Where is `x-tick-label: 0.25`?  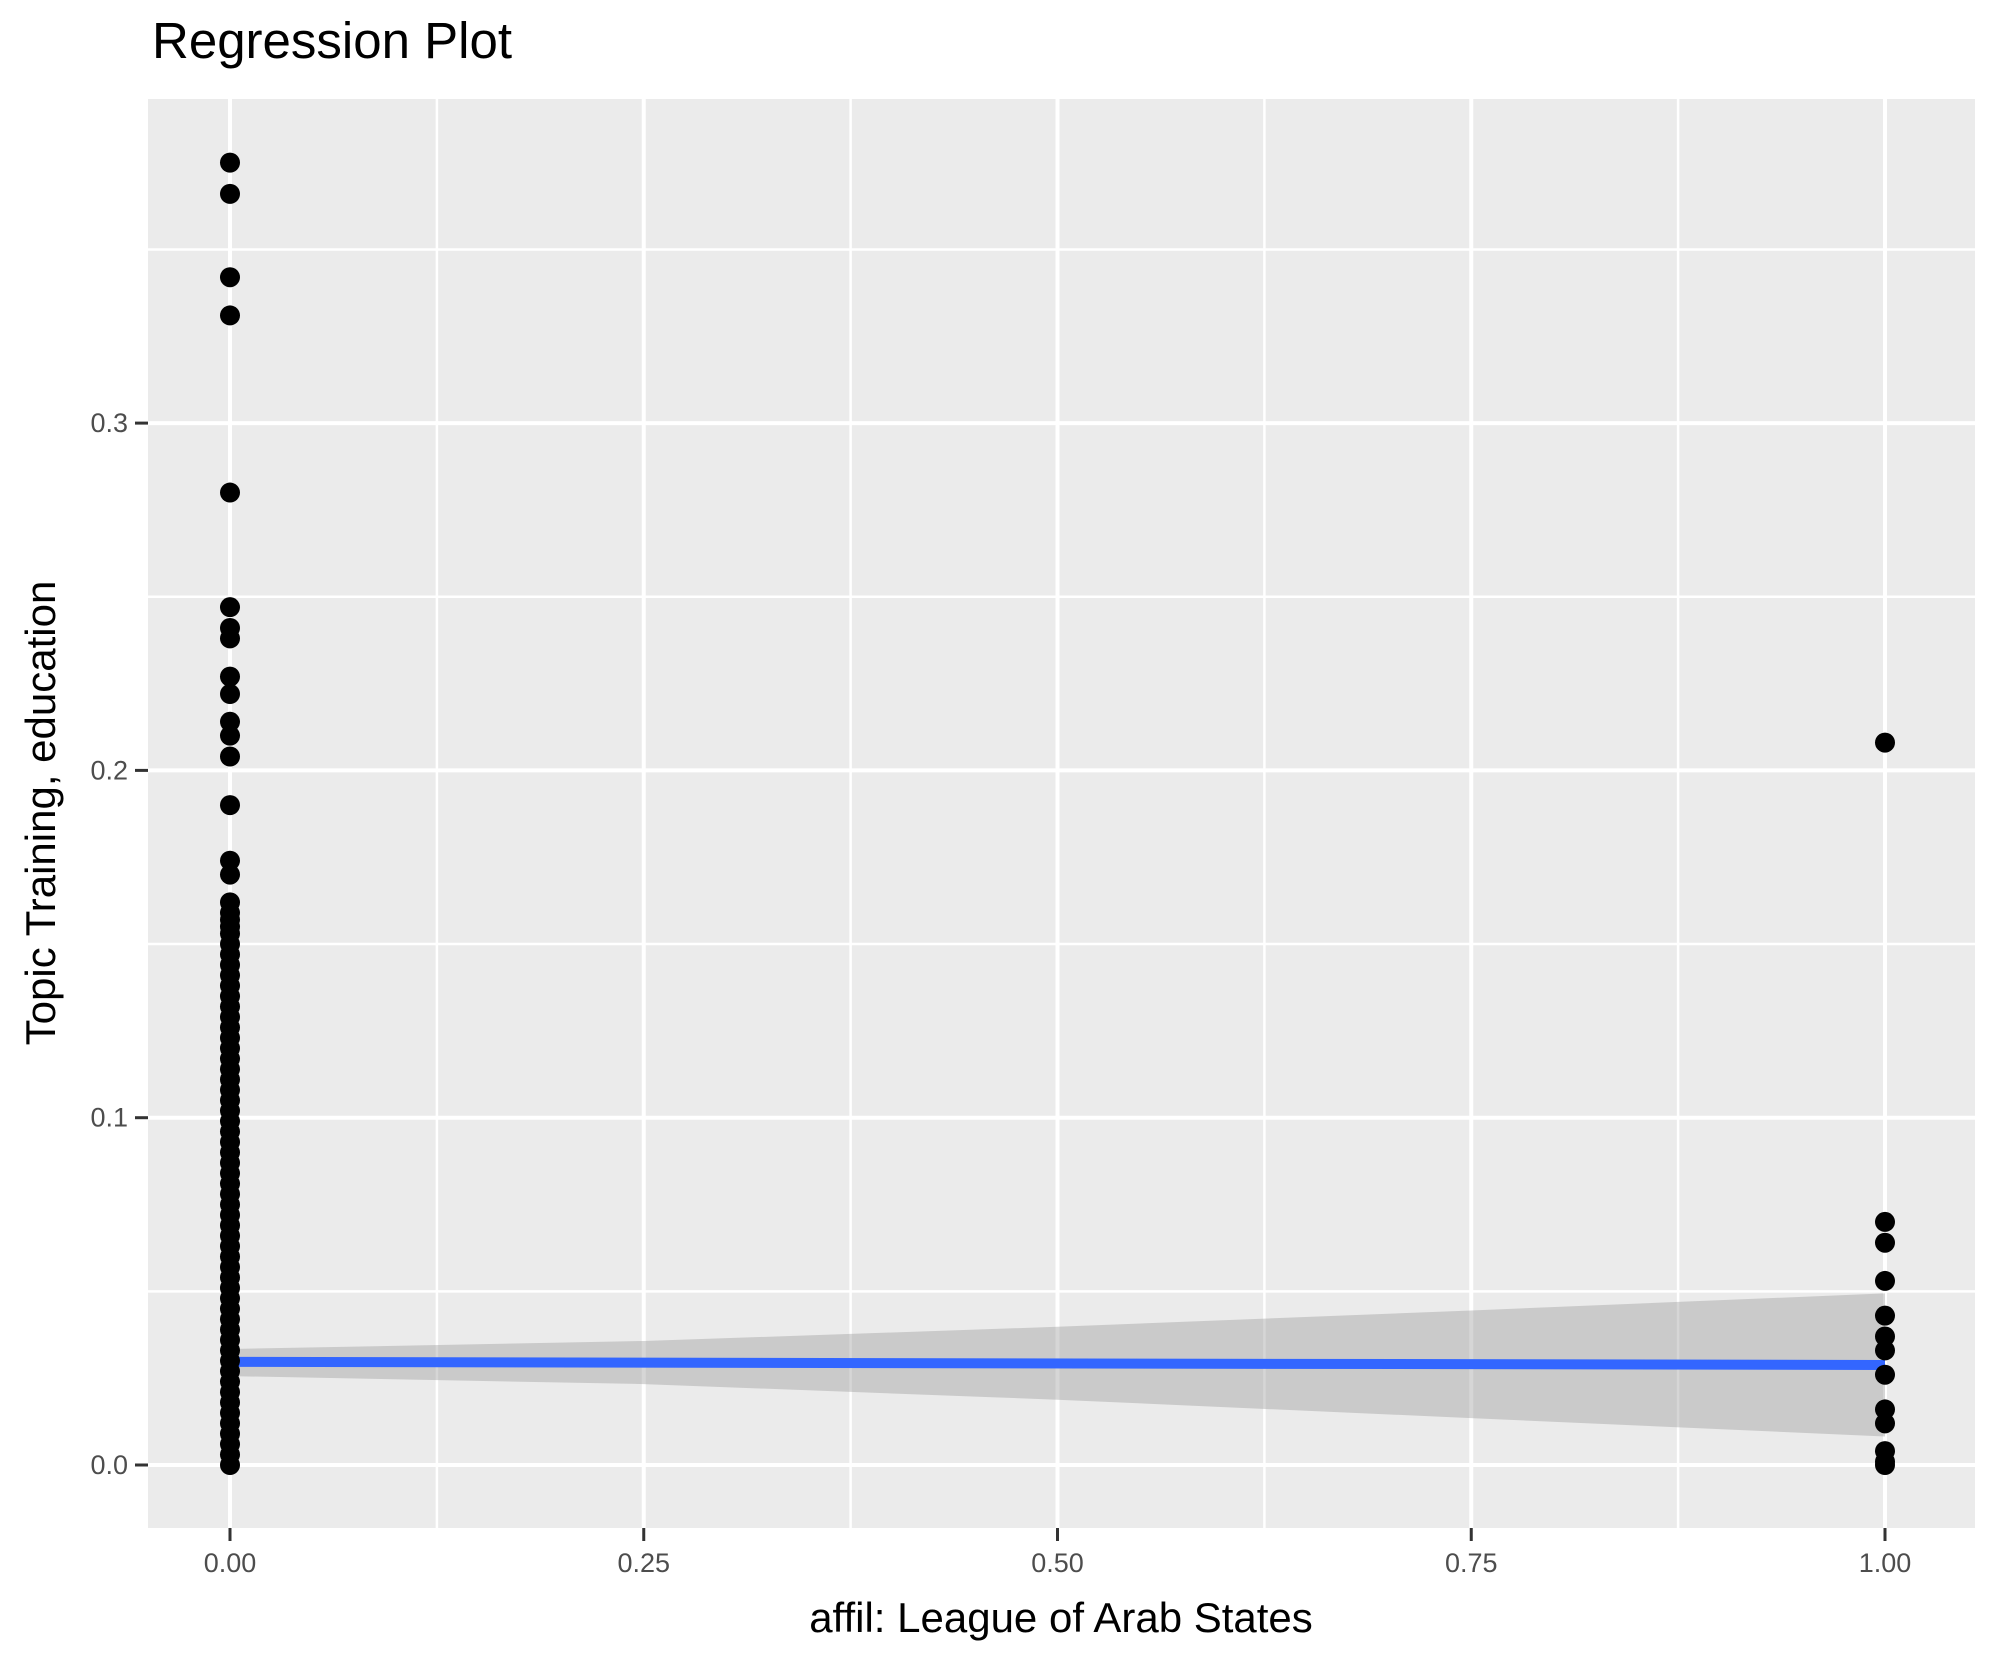
x-tick-label: 0.25 is located at coordinates (643, 1563).